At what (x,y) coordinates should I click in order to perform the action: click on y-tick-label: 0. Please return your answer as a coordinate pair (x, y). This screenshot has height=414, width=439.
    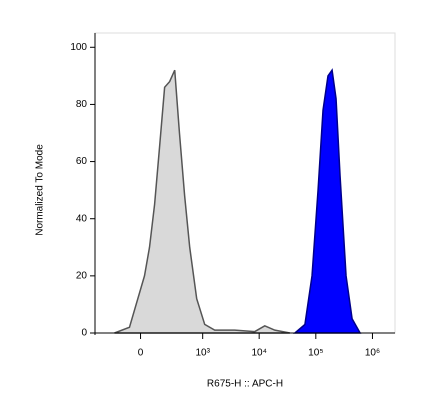
    Looking at the image, I should click on (84, 333).